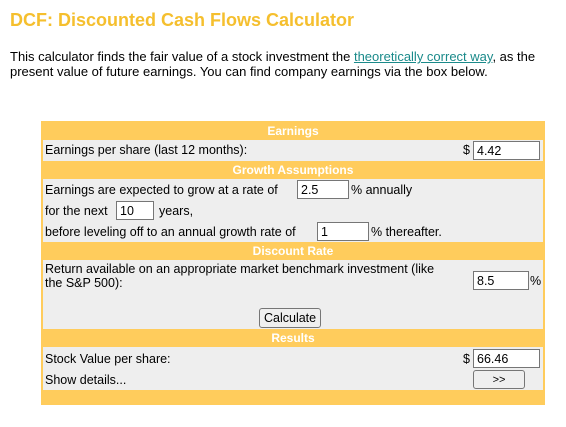  What do you see at coordinates (293, 338) in the screenshot?
I see `results-header: Results` at bounding box center [293, 338].